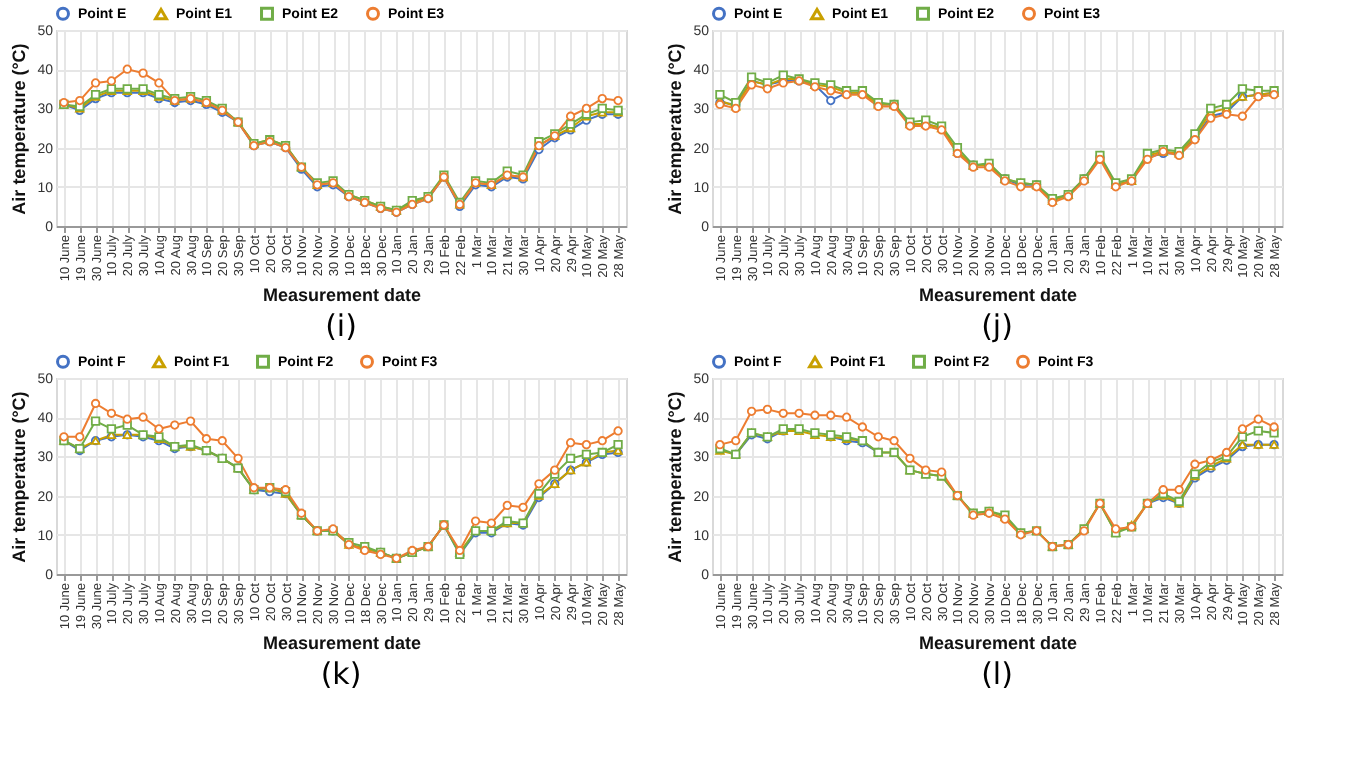  What do you see at coordinates (341, 326) in the screenshot?
I see `text: (i)` at bounding box center [341, 326].